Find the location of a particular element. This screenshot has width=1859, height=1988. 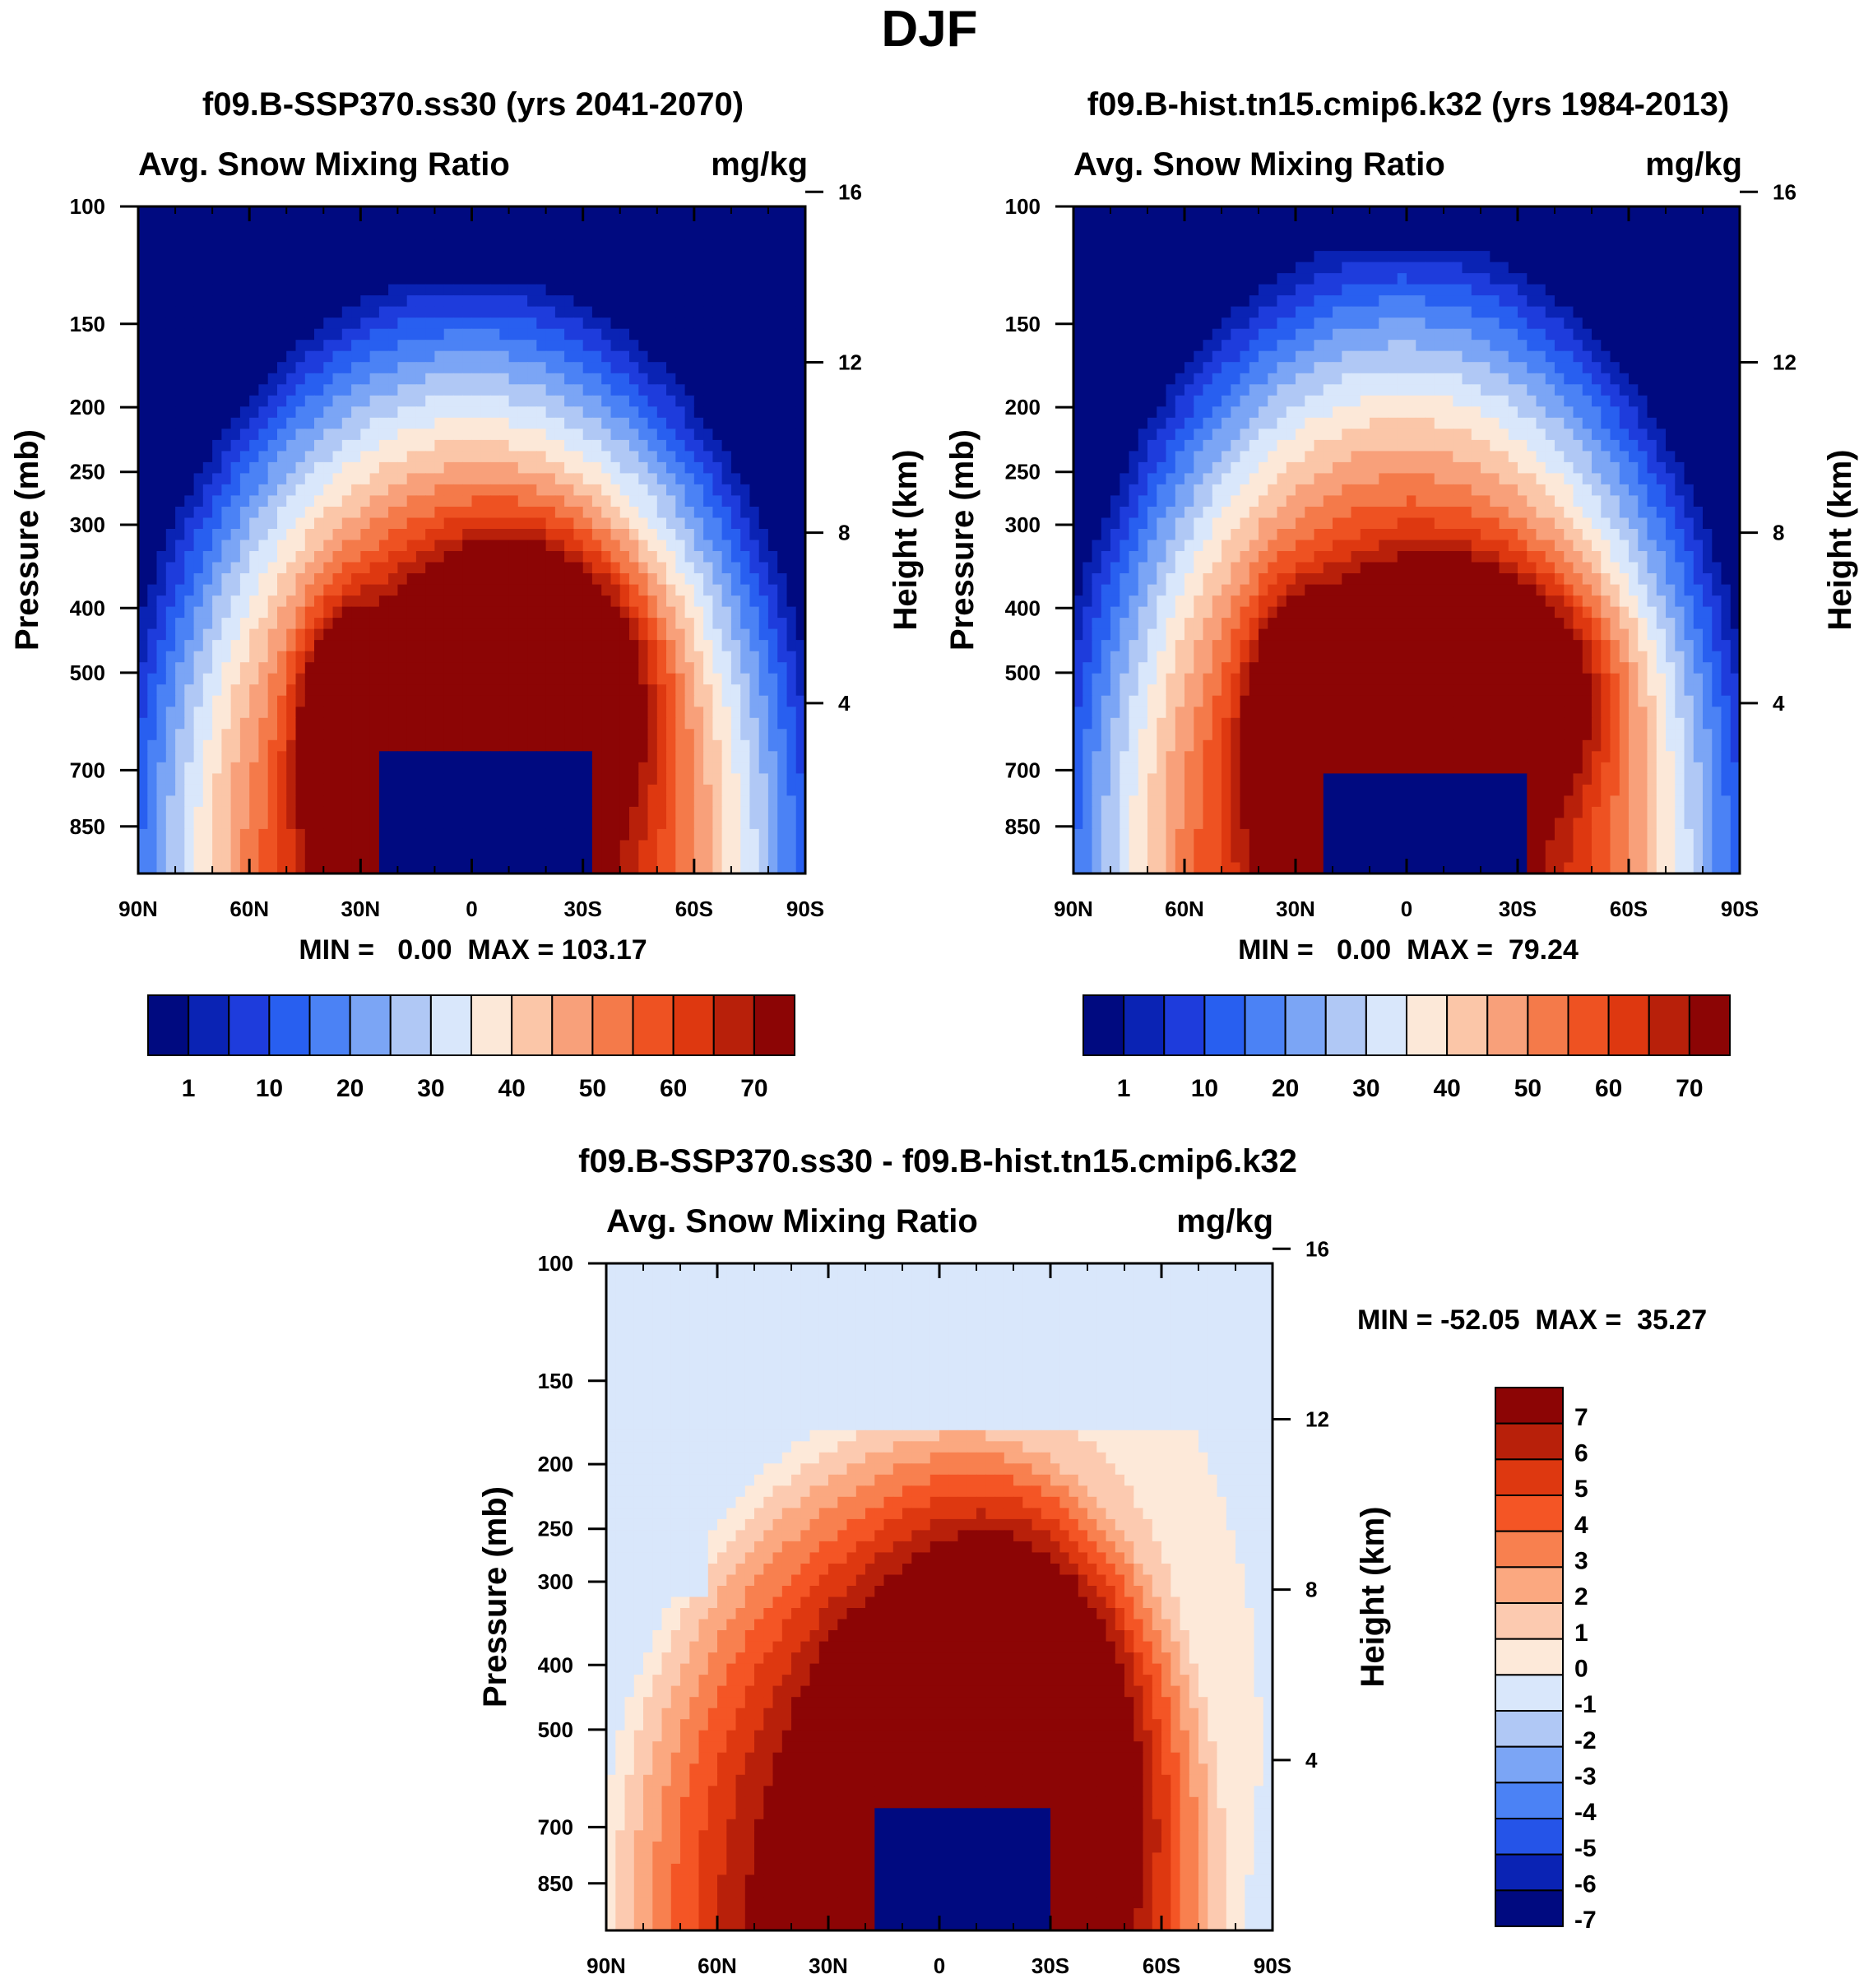

colorbar-label: 5 is located at coordinates (1581, 1490).